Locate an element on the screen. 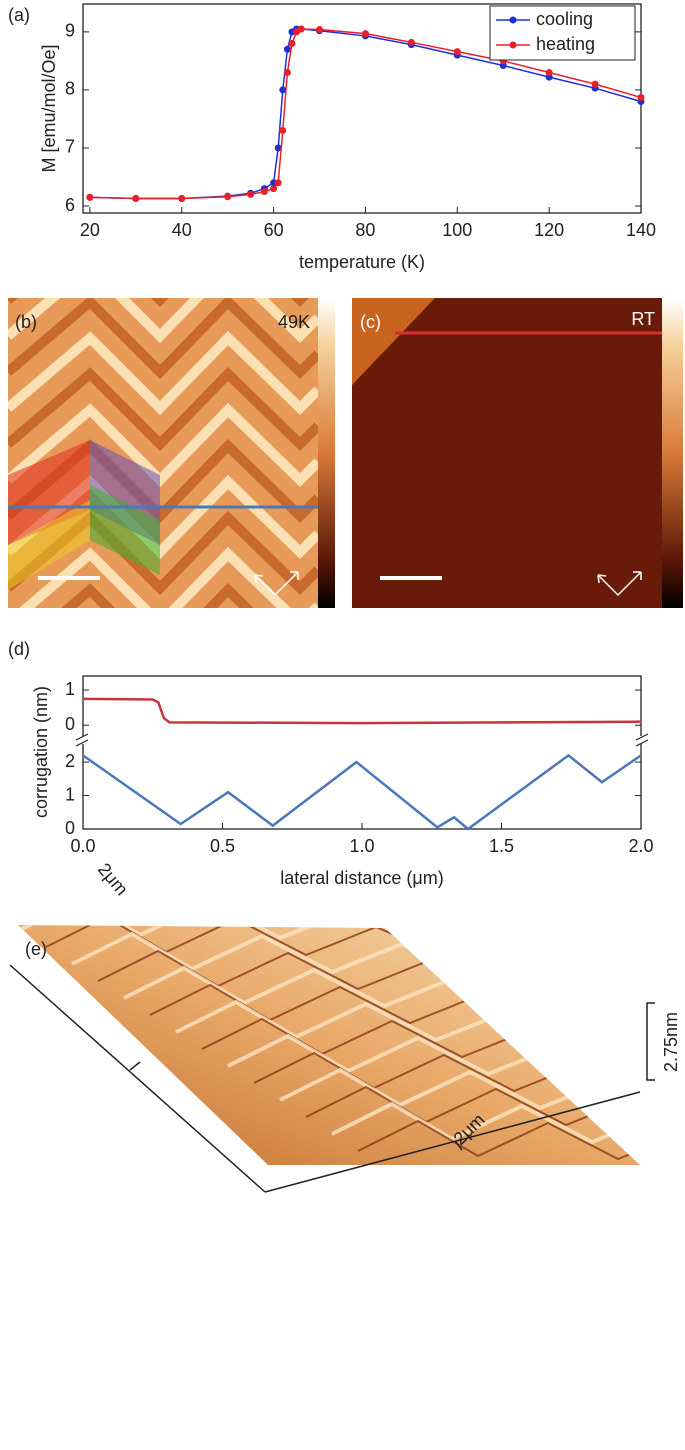 This screenshot has width=685, height=1450. legend-label: cooling is located at coordinates (564, 19).